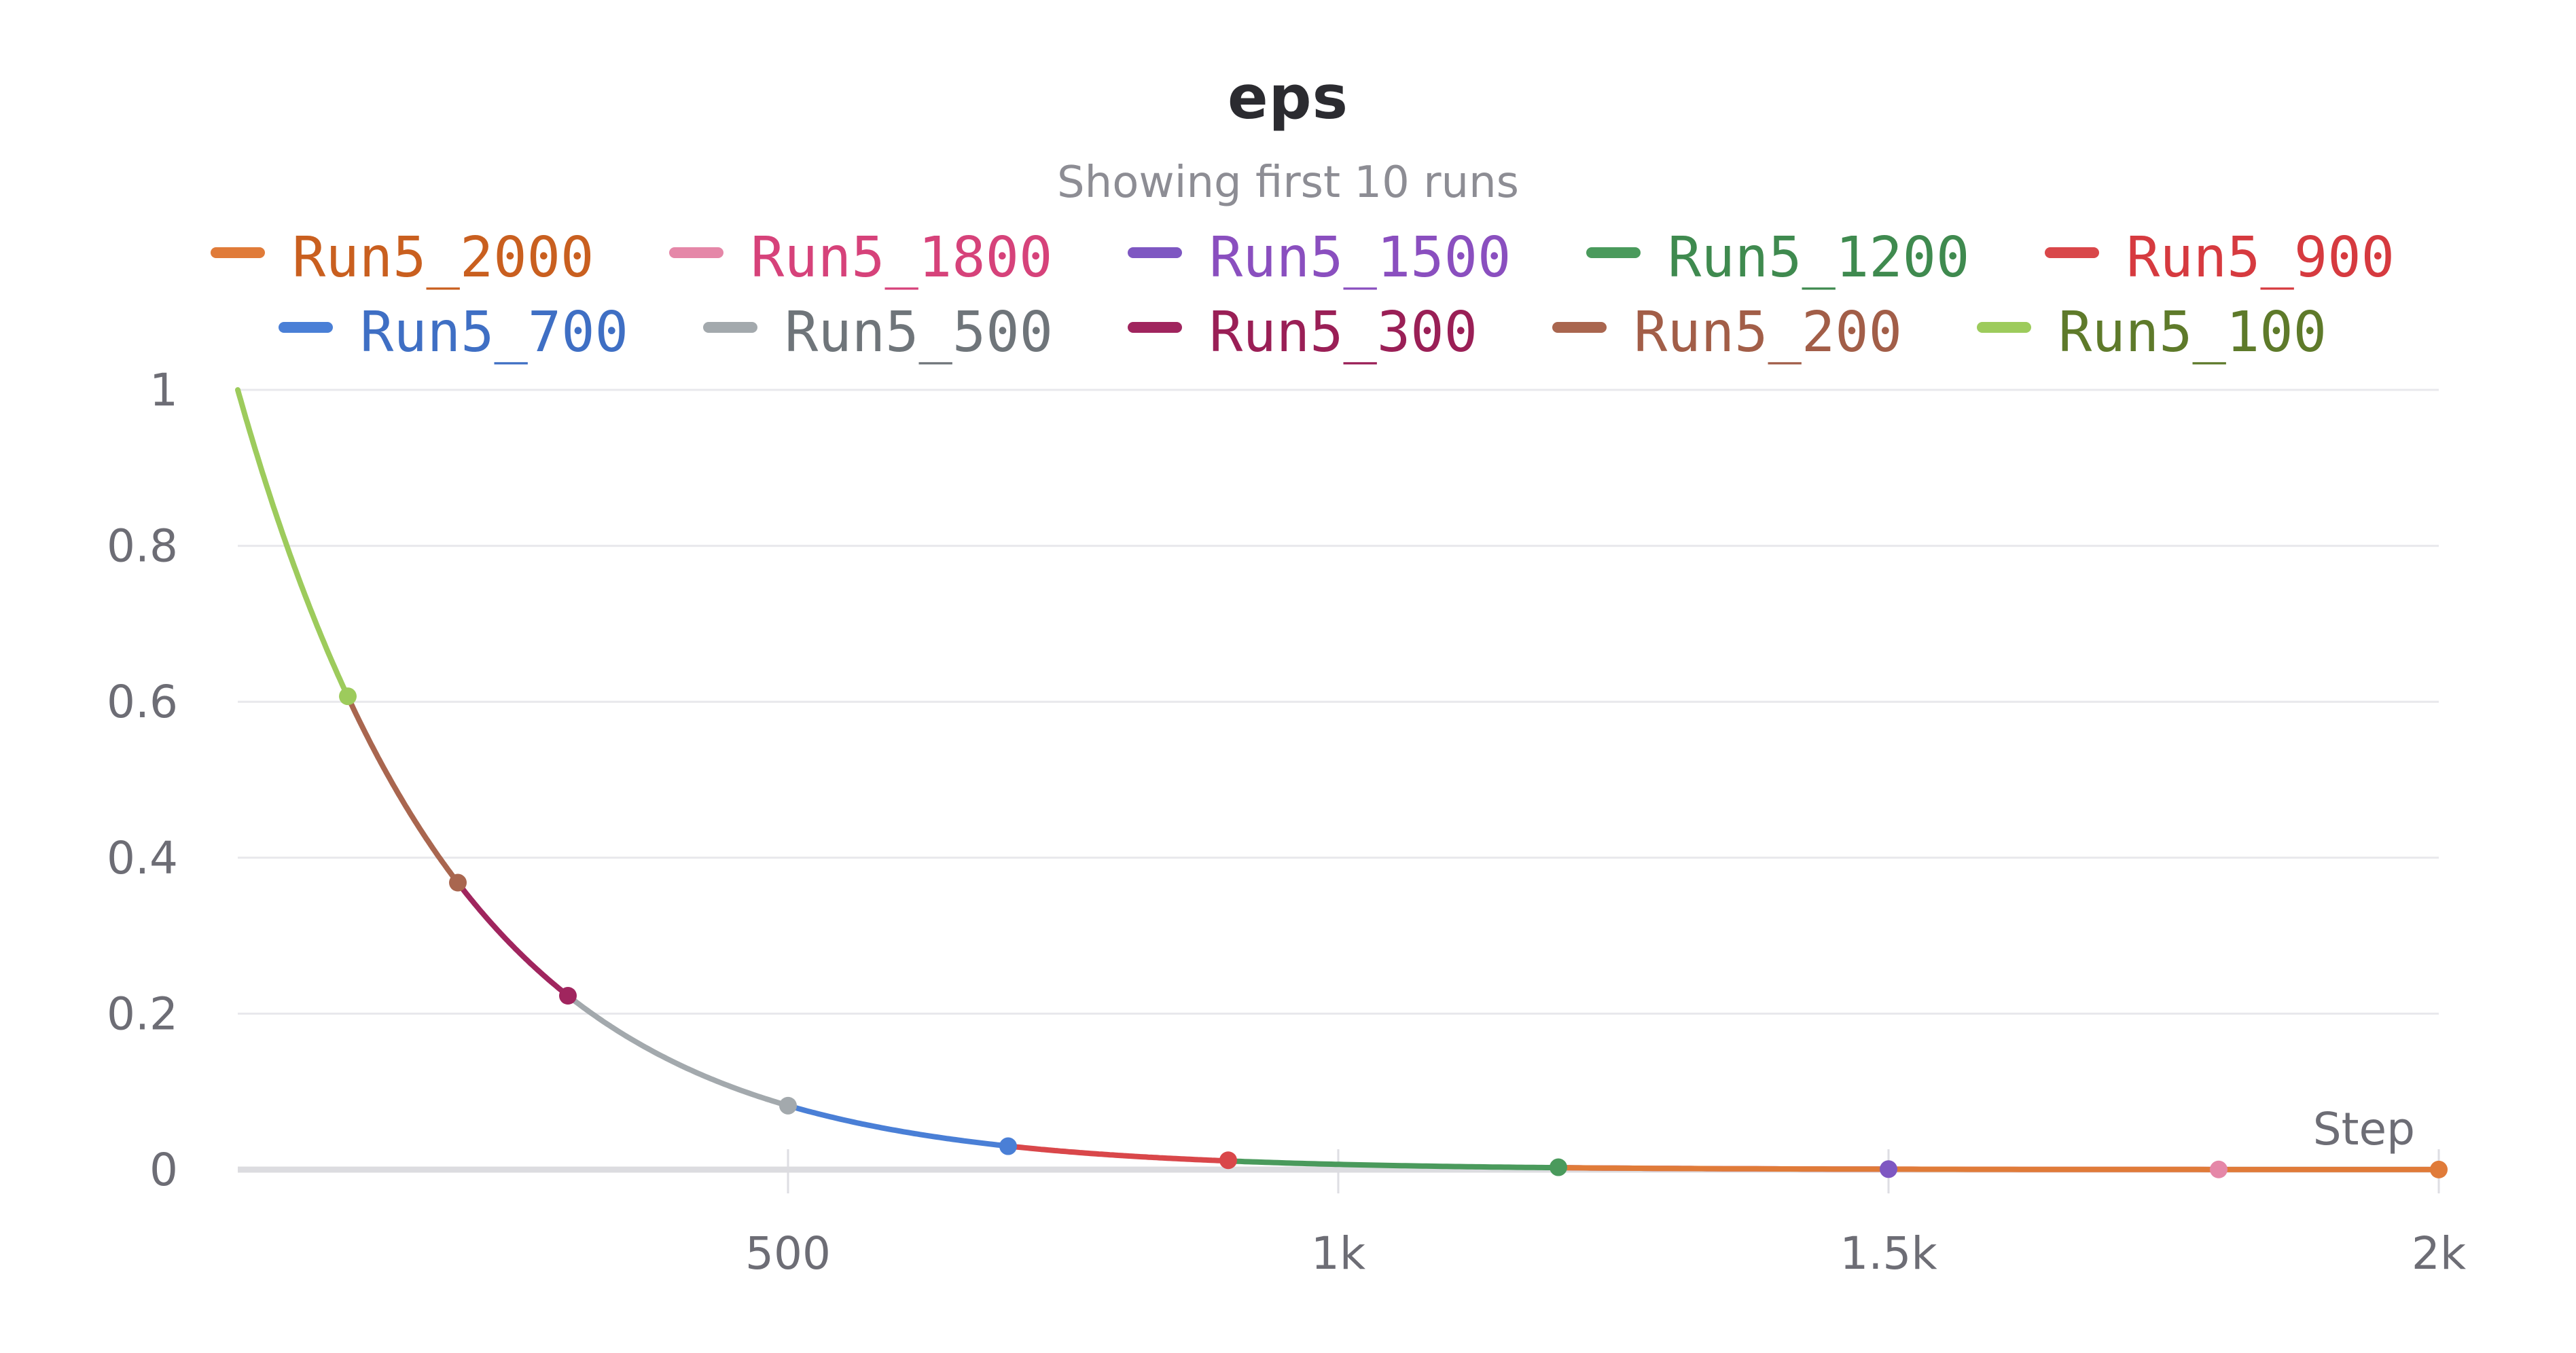  I want to click on legend-label: Run5_1500, so click(1360, 258).